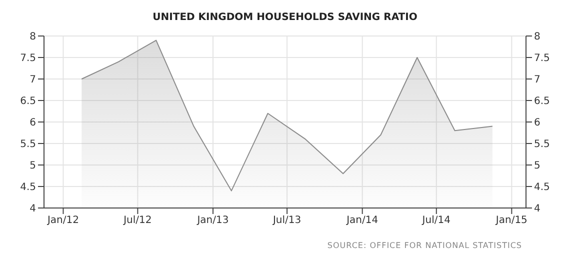 Image resolution: width=570 pixels, height=260 pixels. I want to click on y2-tick-label: 7, so click(537, 80).